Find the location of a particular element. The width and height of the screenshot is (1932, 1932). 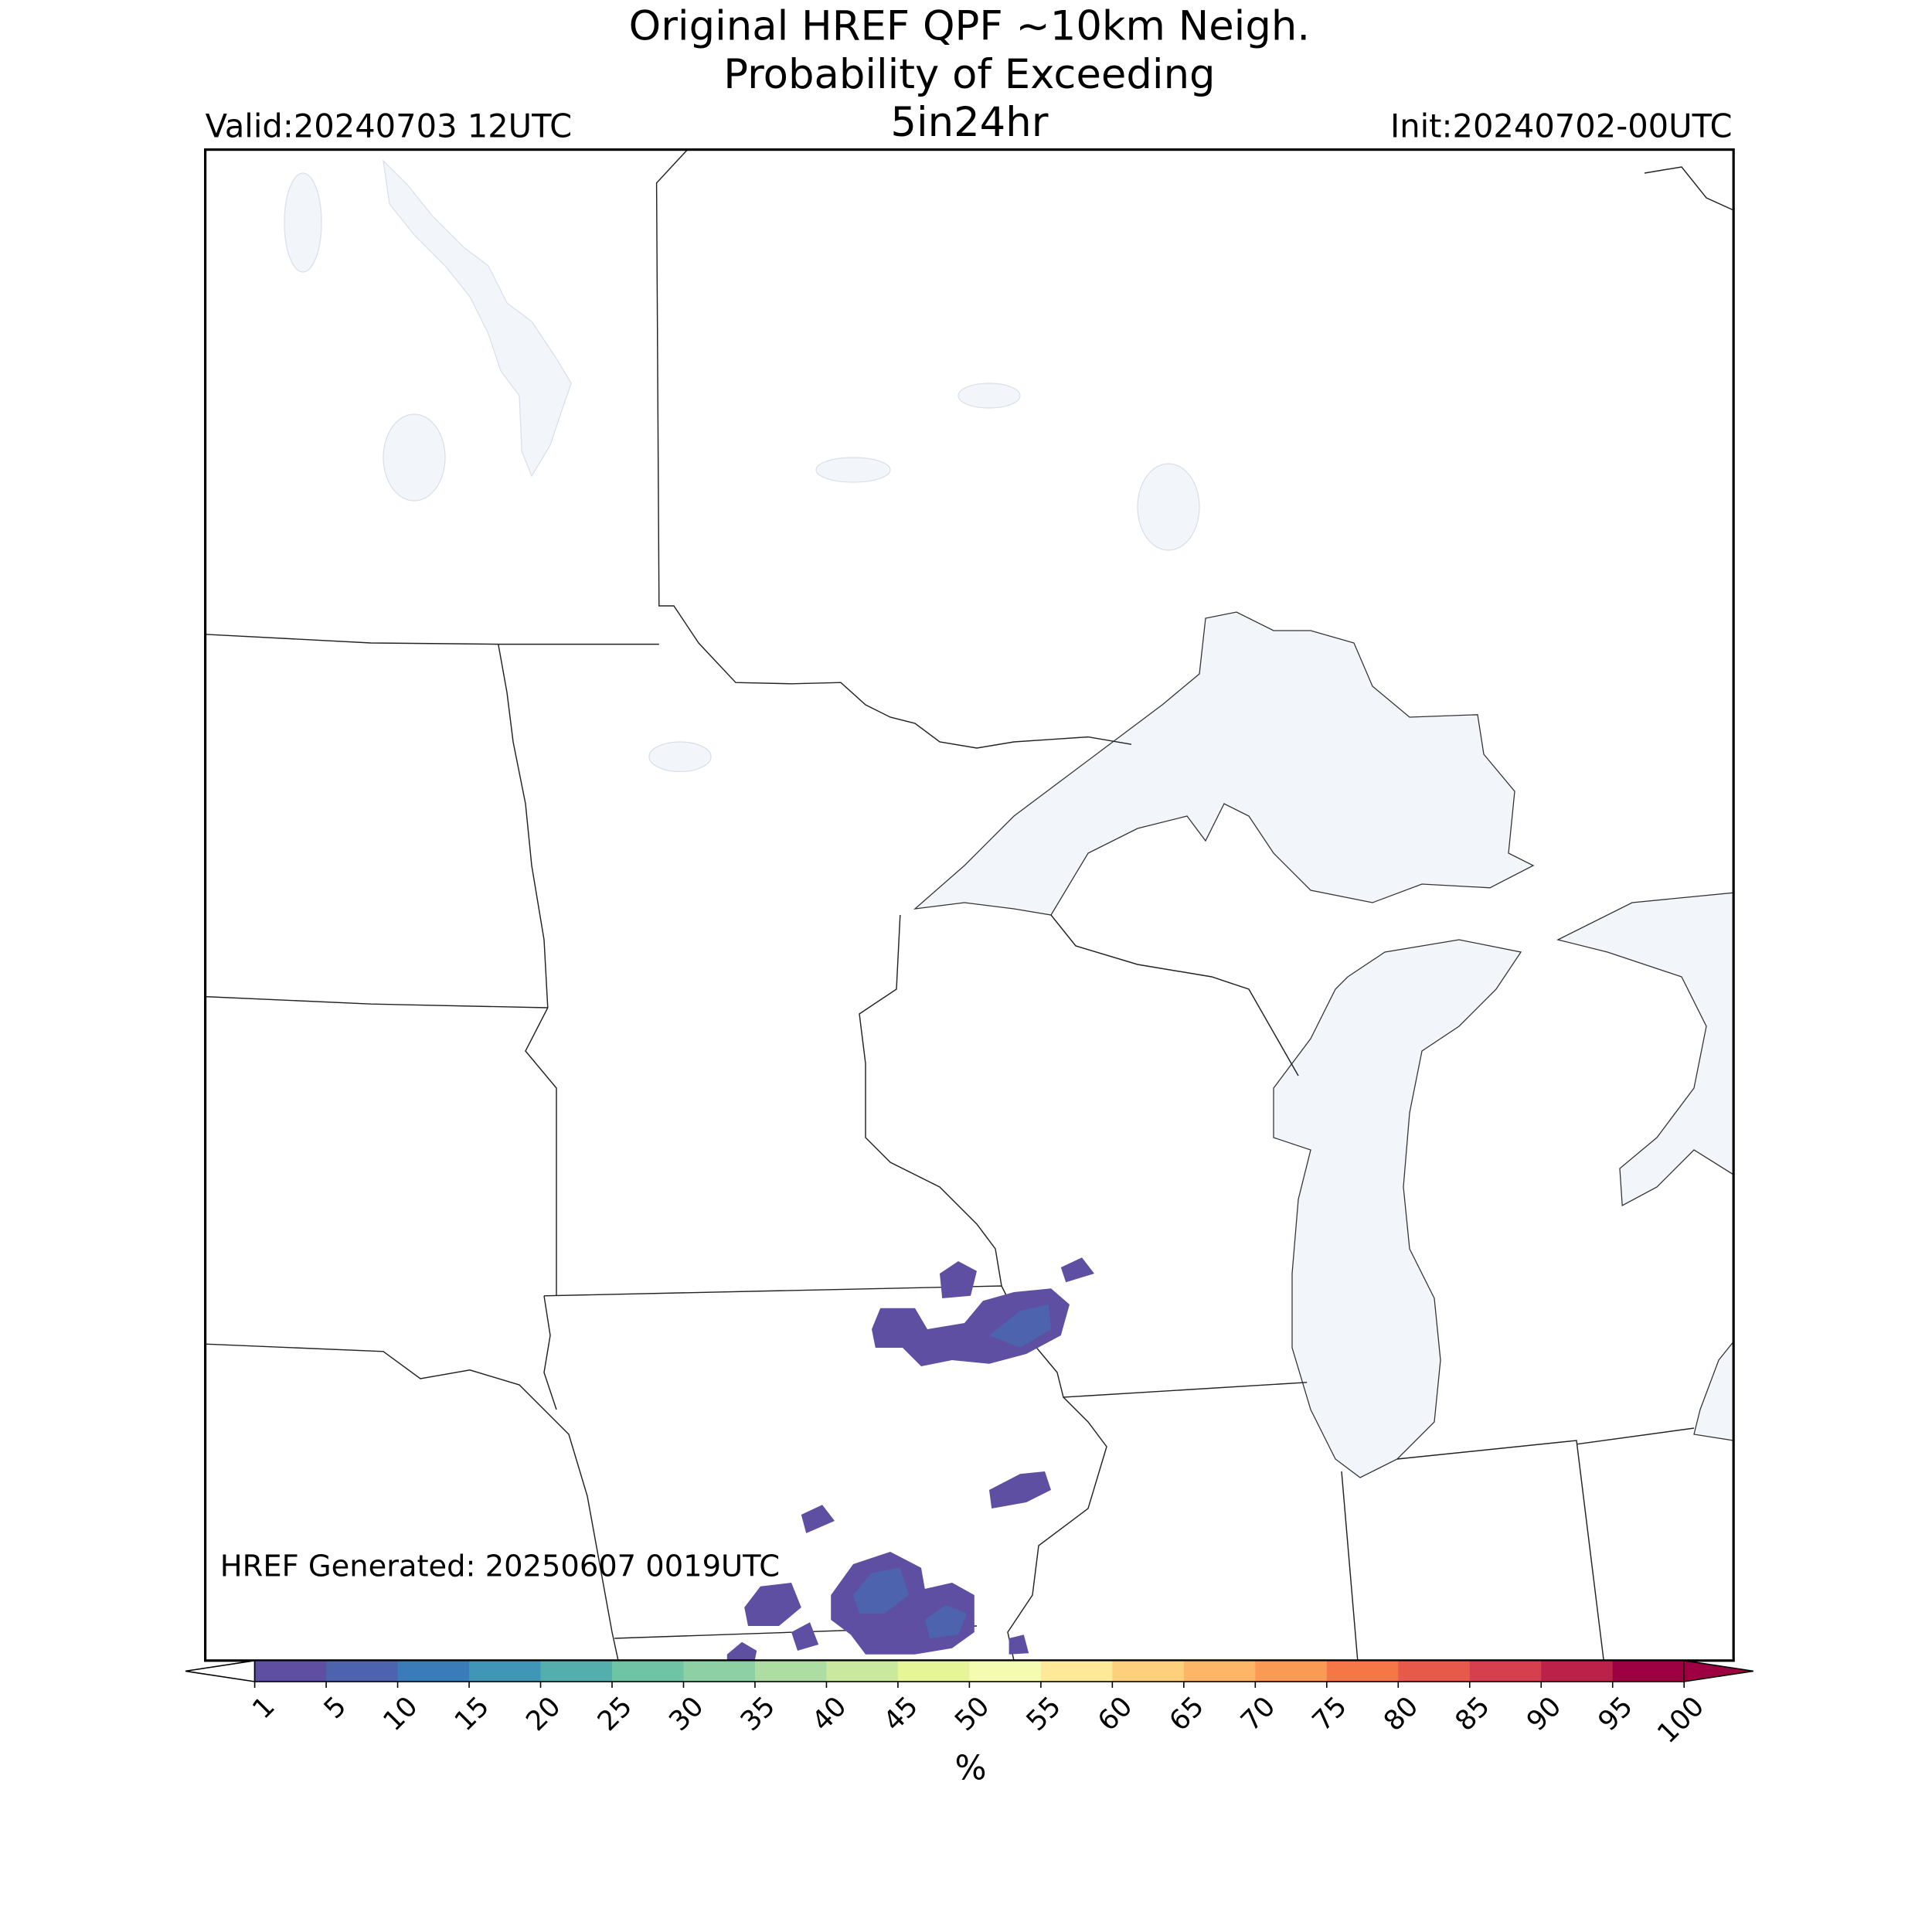

init-time: Init:20240702-00UTC is located at coordinates (1561, 126).